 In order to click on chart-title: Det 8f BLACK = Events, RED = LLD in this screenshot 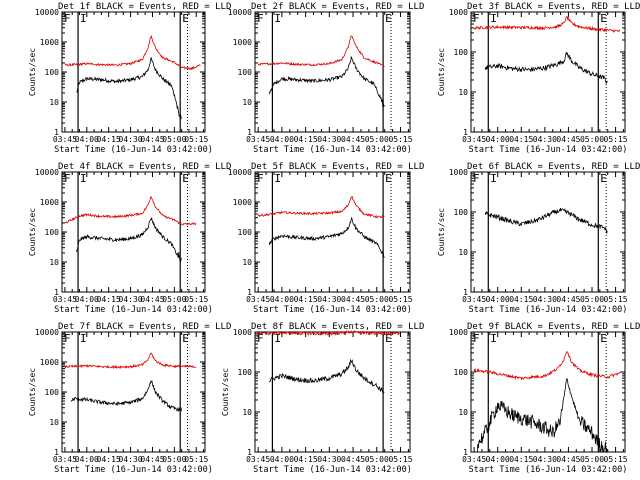, I will do `click(337, 327)`.